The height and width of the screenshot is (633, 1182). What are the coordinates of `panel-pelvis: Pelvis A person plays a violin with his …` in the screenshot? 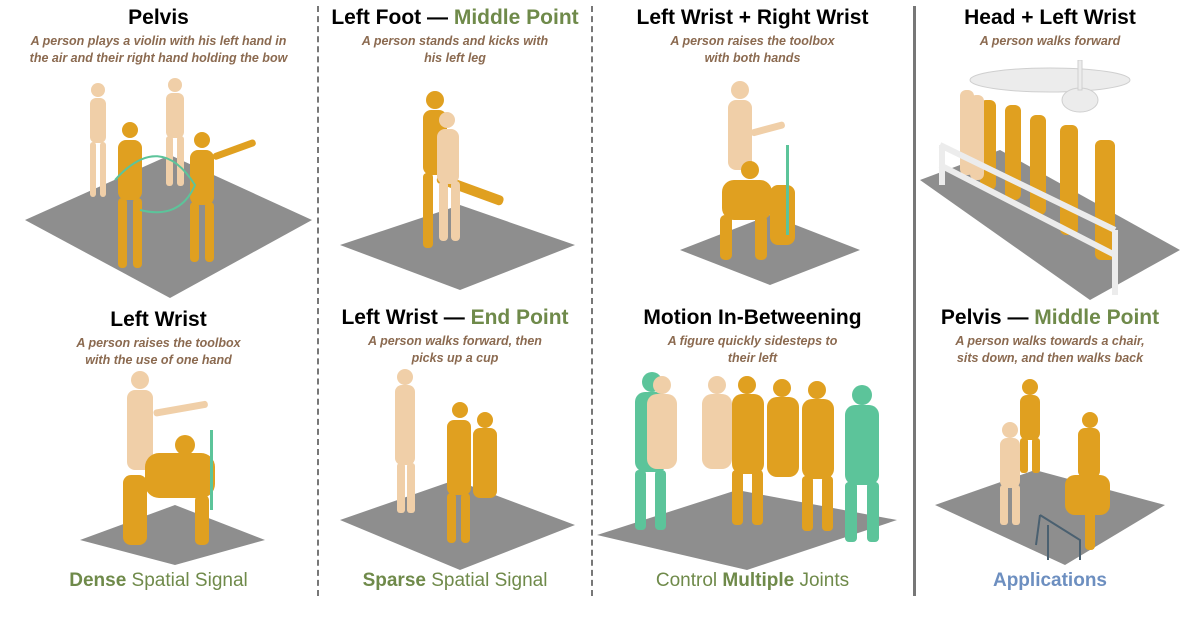 It's located at (158, 36).